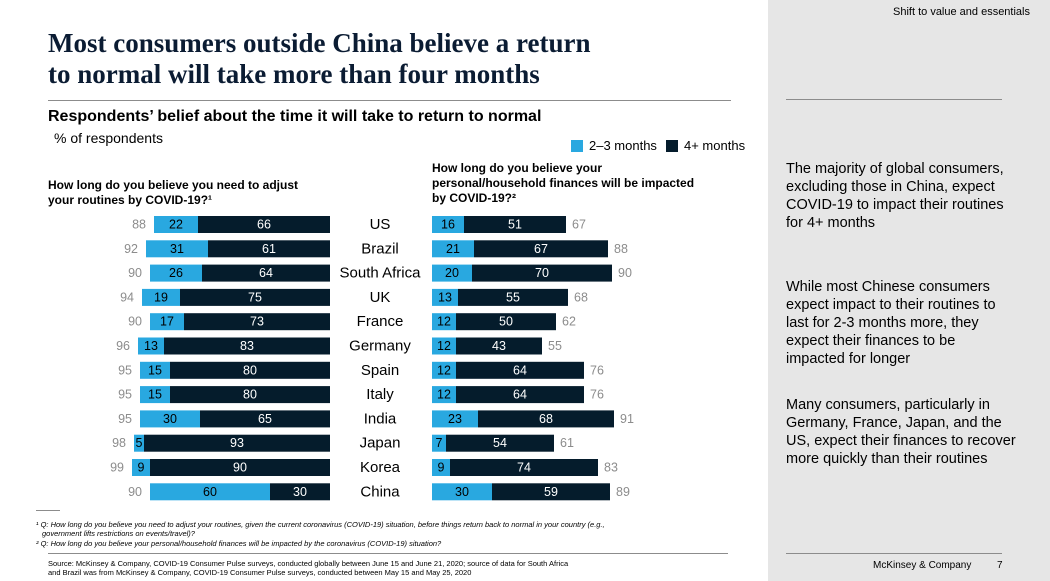  I want to click on left-bar-short-spain, so click(155, 370).